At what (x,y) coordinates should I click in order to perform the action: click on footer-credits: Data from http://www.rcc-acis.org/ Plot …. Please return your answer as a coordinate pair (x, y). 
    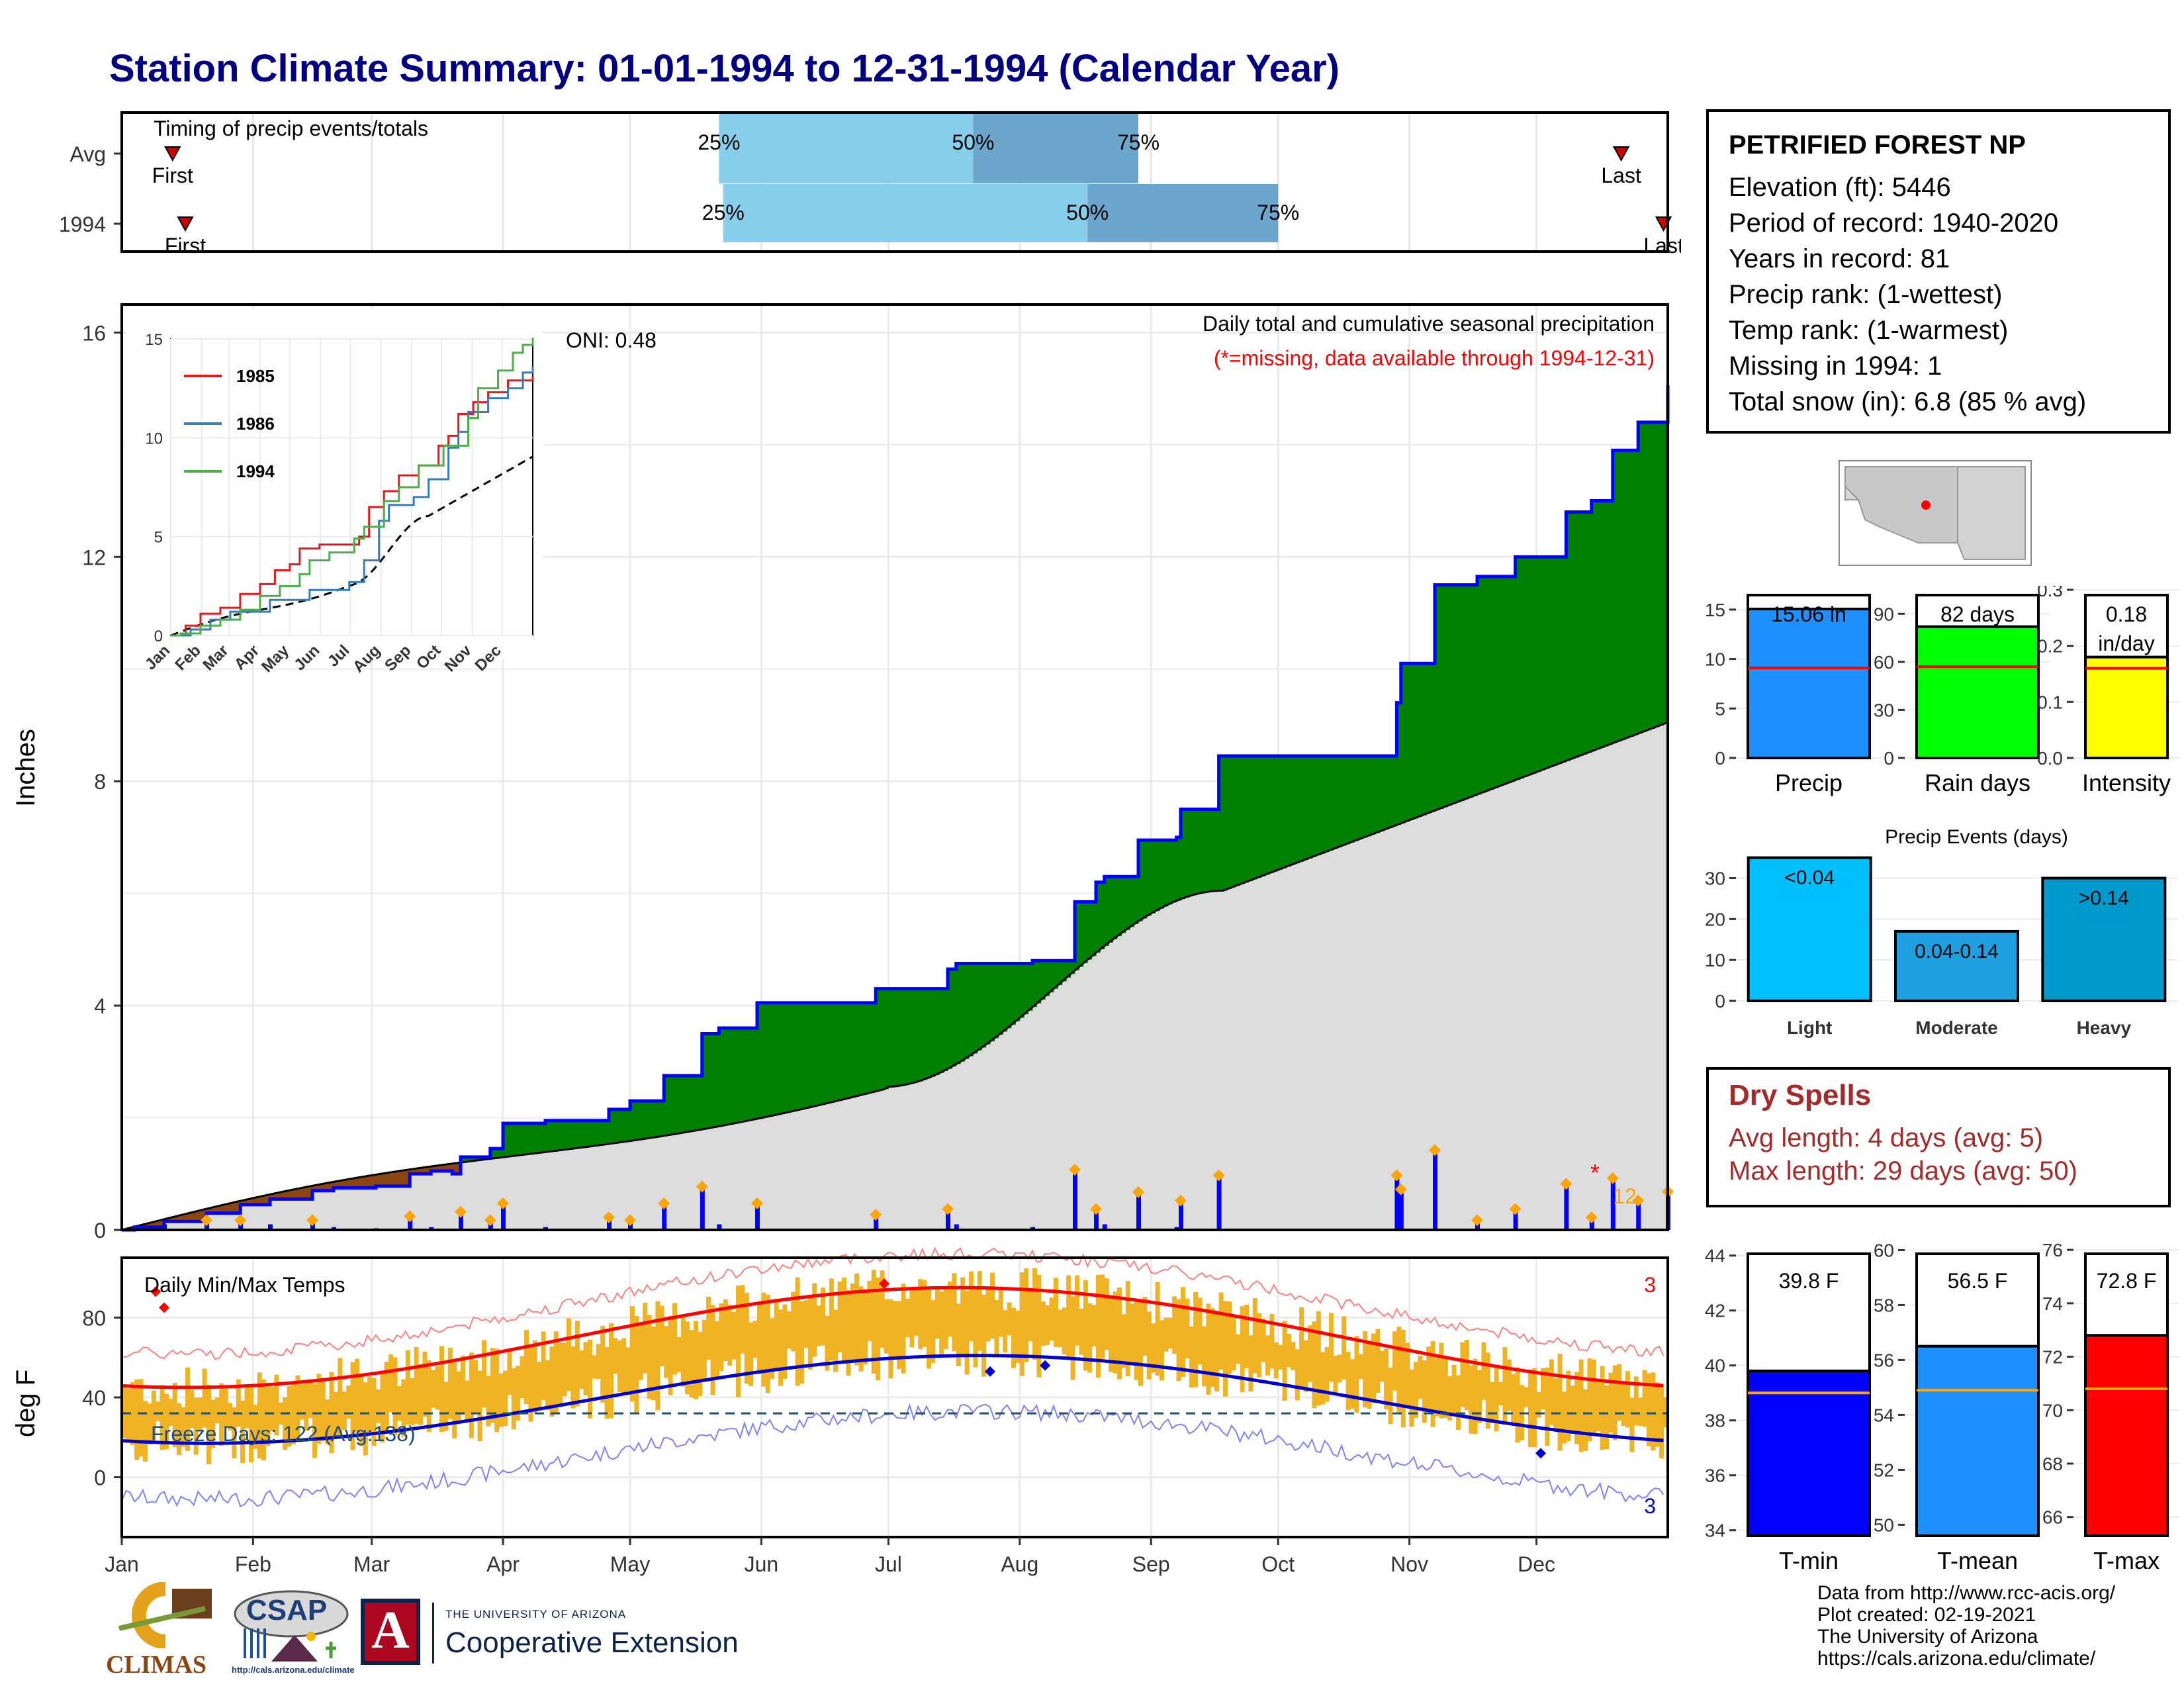
    Looking at the image, I should click on (1966, 1625).